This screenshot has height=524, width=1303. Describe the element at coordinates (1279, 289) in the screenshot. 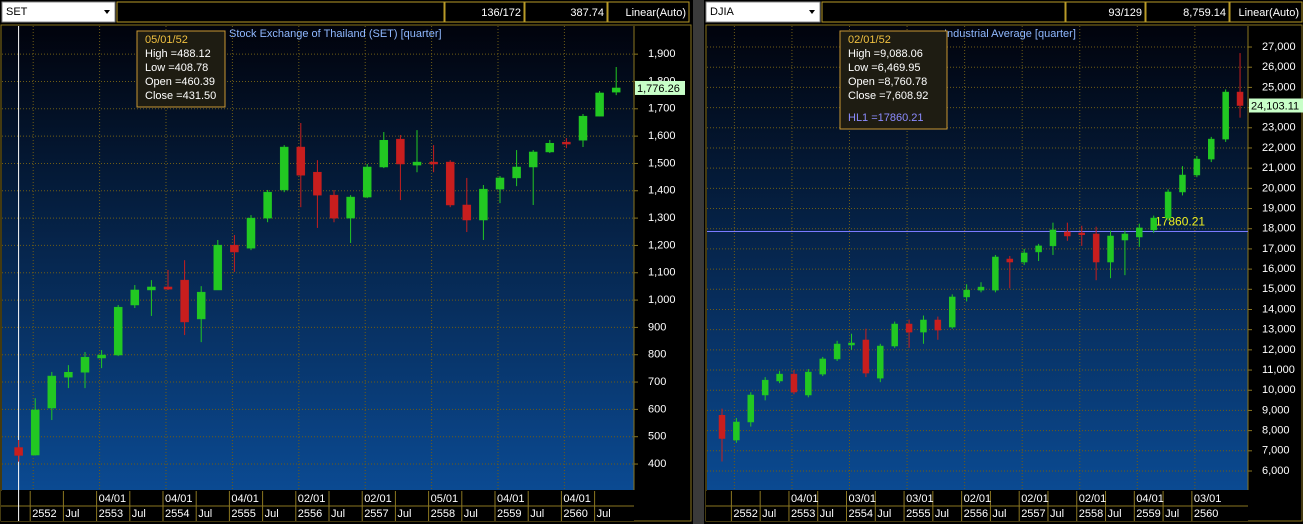

I see `y-tick-label: 15,000` at that location.